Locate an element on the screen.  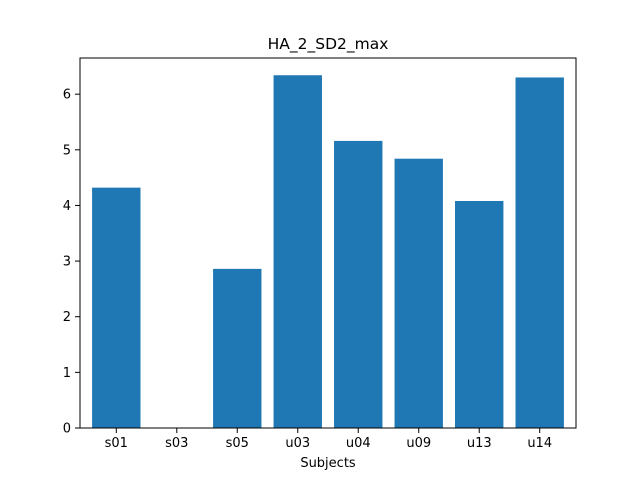
bar-u13 is located at coordinates (479, 314).